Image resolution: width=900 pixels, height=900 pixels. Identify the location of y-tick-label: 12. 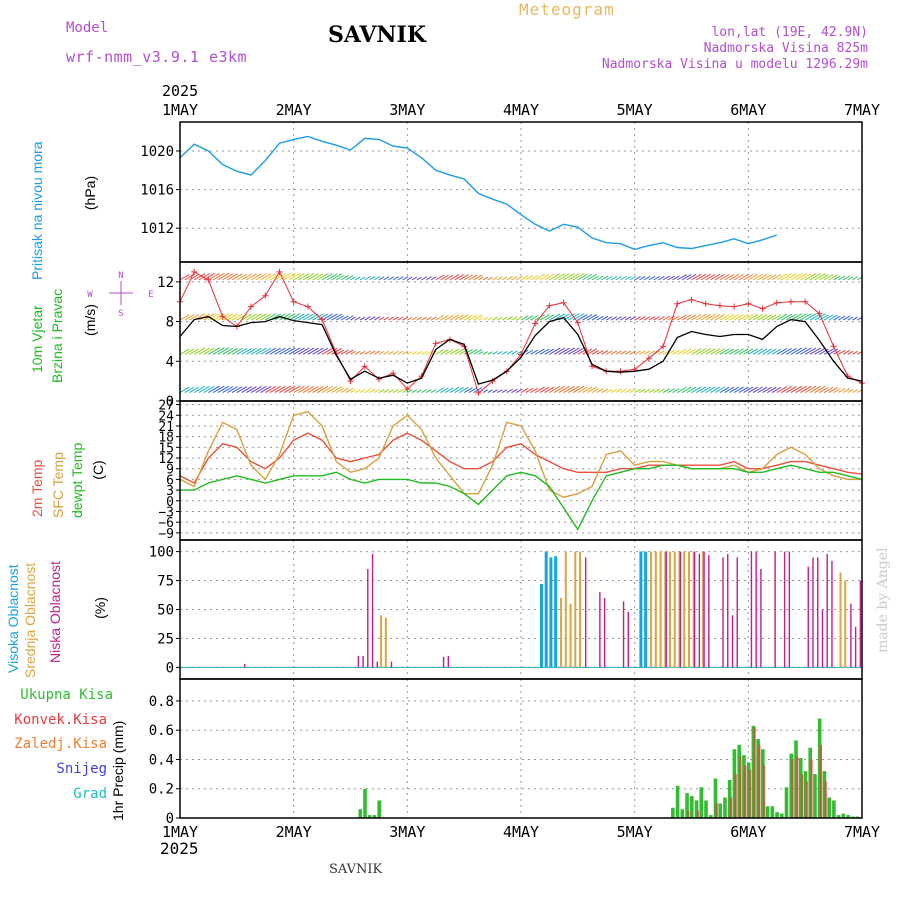
(166, 459).